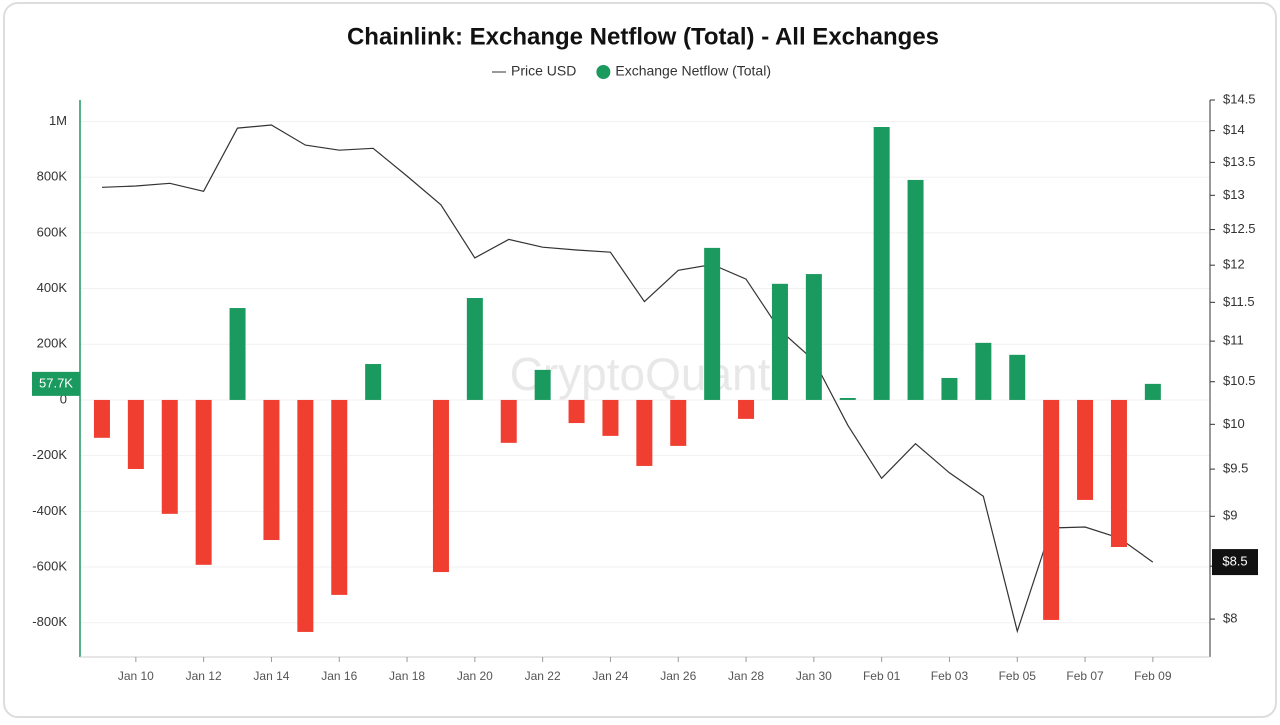 The width and height of the screenshot is (1280, 725). I want to click on y-tick-label: 0, so click(63, 398).